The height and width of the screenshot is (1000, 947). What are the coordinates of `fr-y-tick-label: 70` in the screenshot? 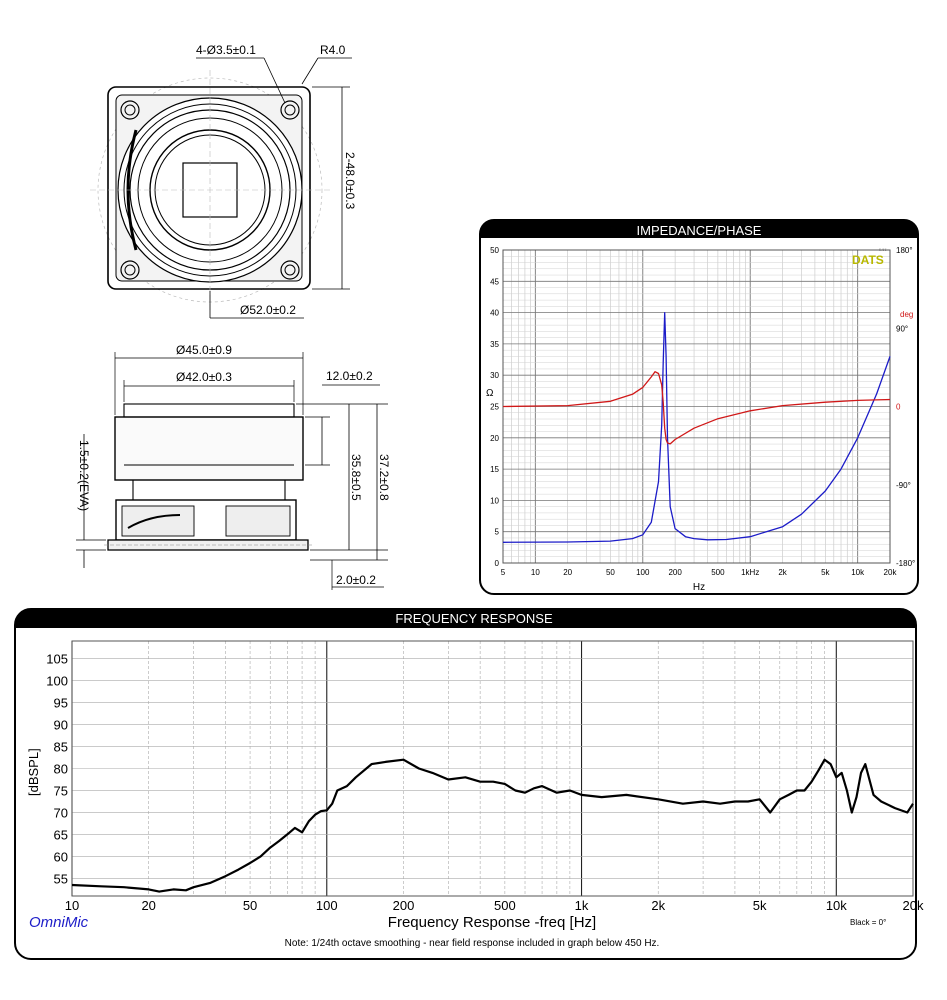 It's located at (61, 812).